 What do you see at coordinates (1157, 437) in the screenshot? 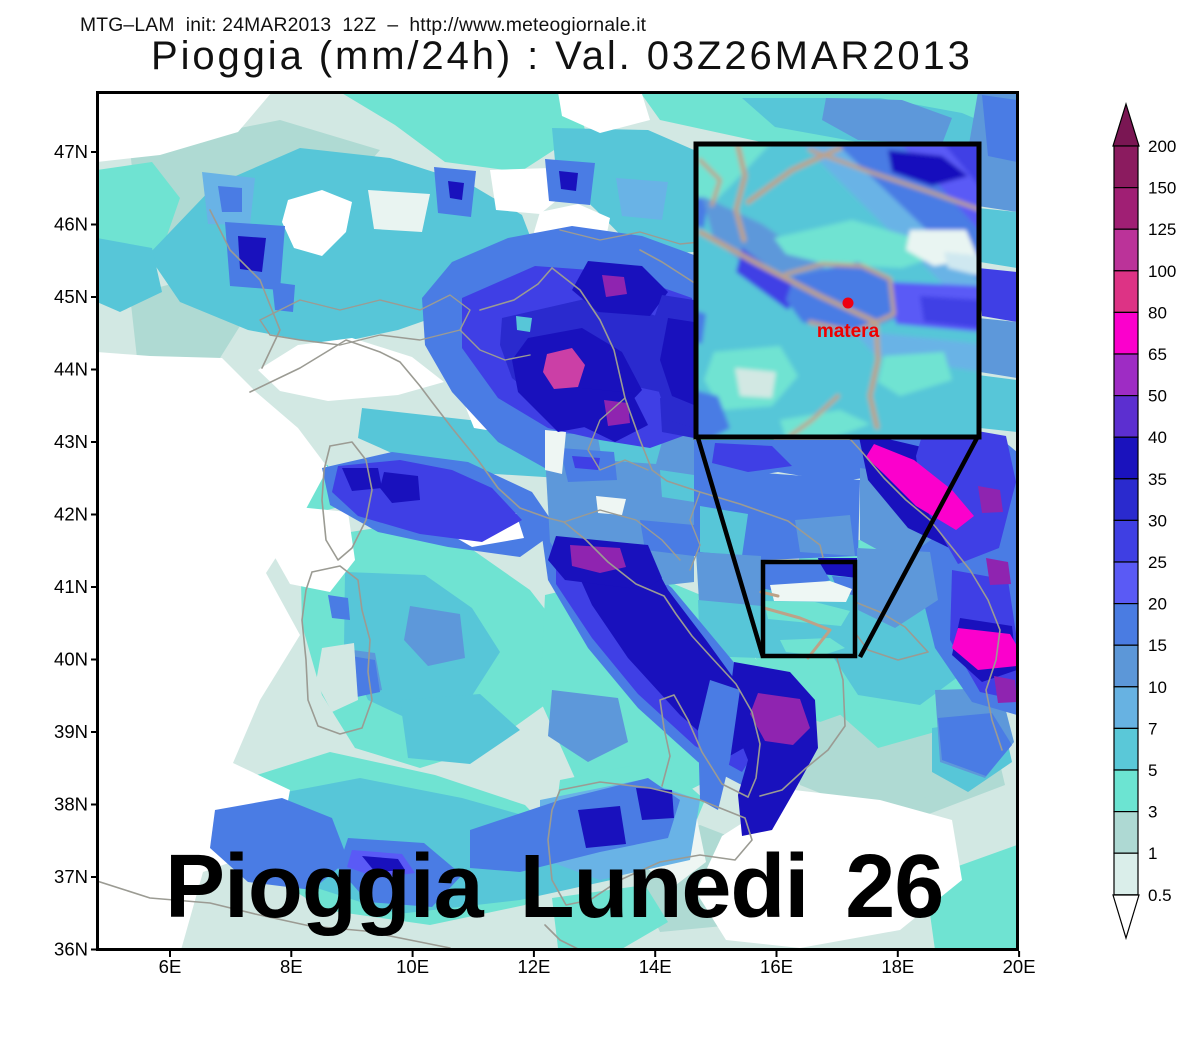
I see `svg-text: 40` at bounding box center [1157, 437].